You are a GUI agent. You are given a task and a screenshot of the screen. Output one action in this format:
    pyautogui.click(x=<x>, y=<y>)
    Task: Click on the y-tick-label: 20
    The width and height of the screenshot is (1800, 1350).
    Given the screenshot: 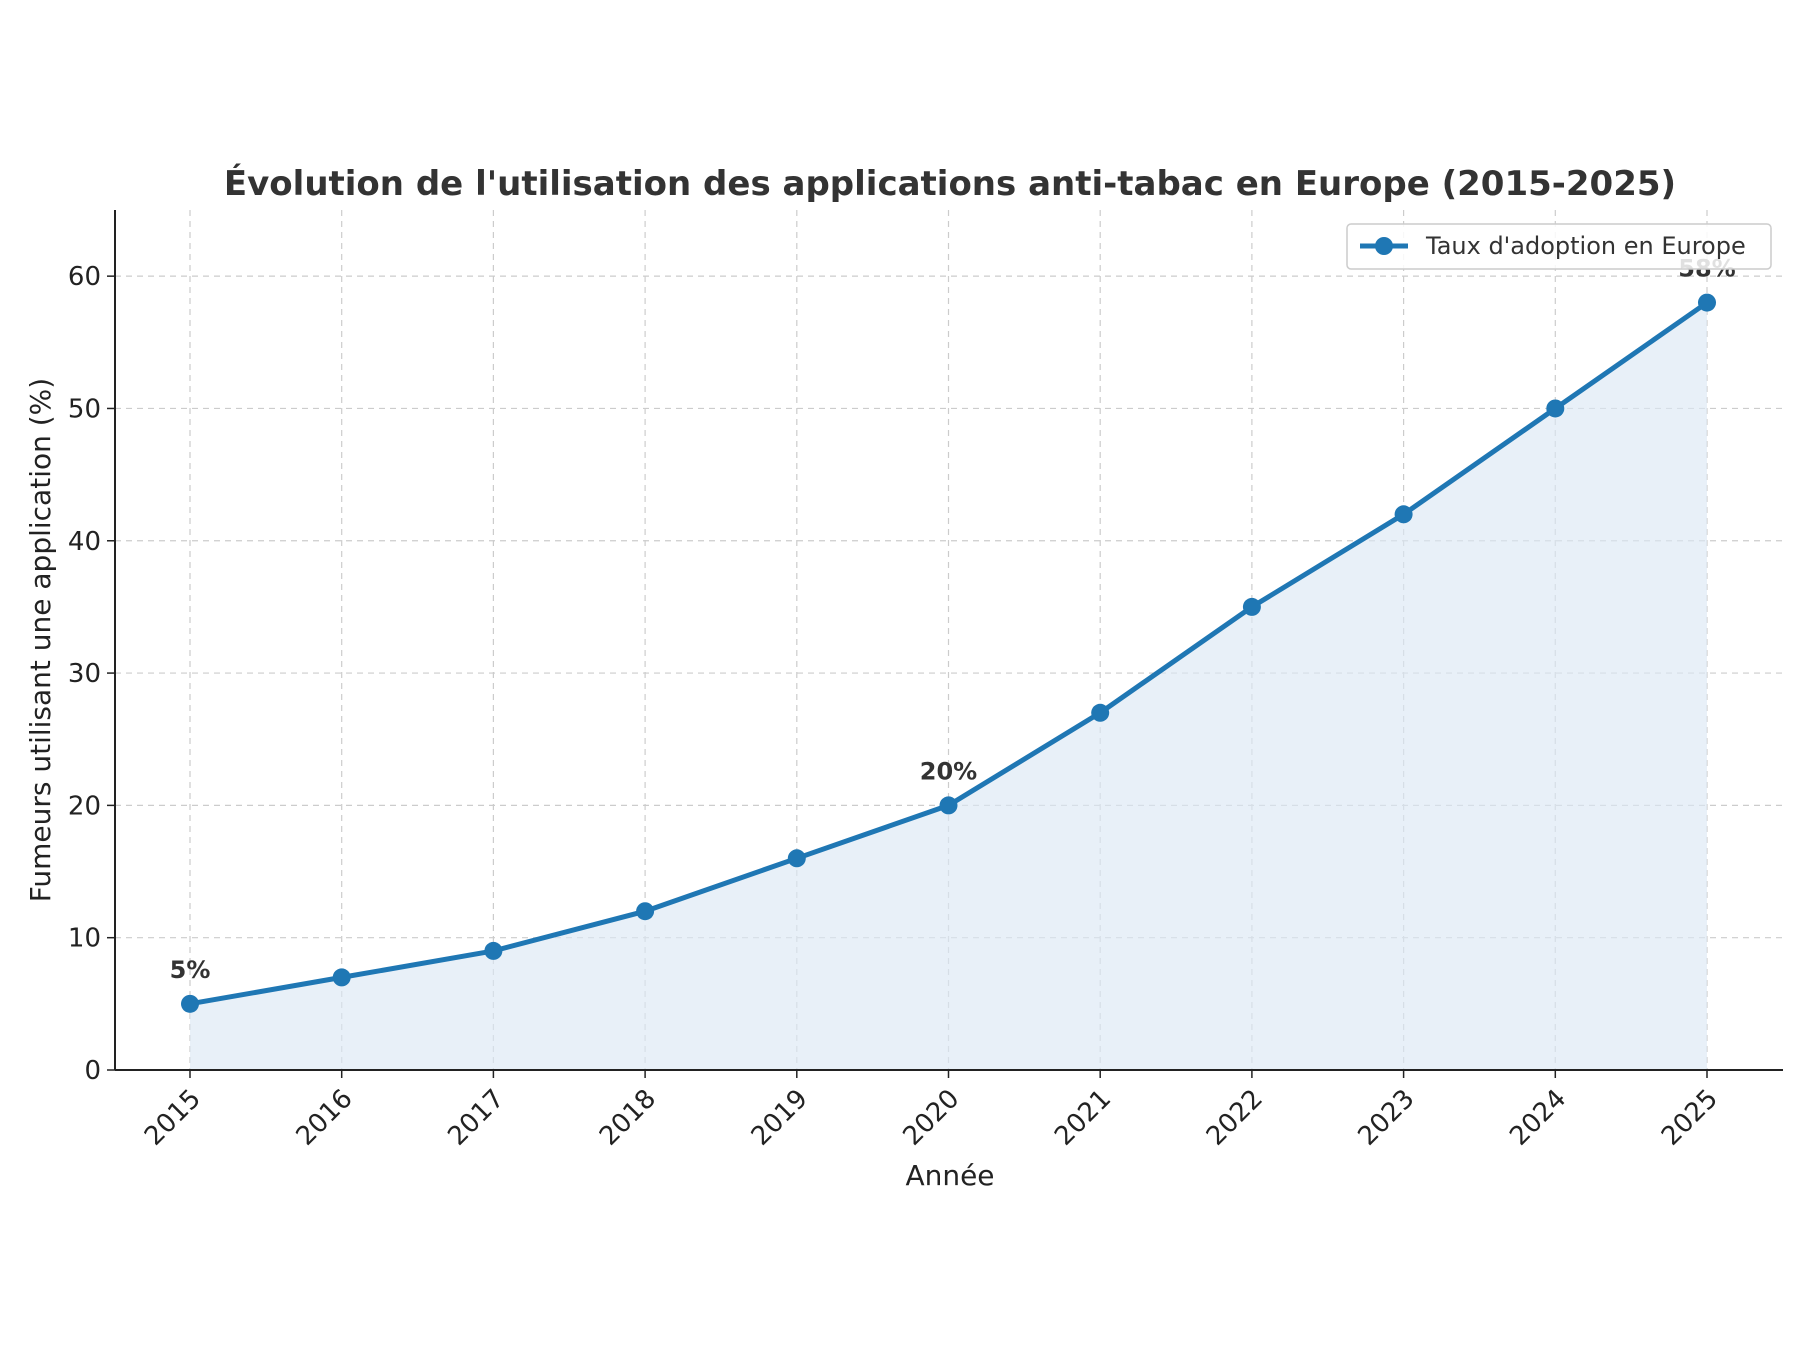 What is the action you would take?
    pyautogui.click(x=84, y=806)
    